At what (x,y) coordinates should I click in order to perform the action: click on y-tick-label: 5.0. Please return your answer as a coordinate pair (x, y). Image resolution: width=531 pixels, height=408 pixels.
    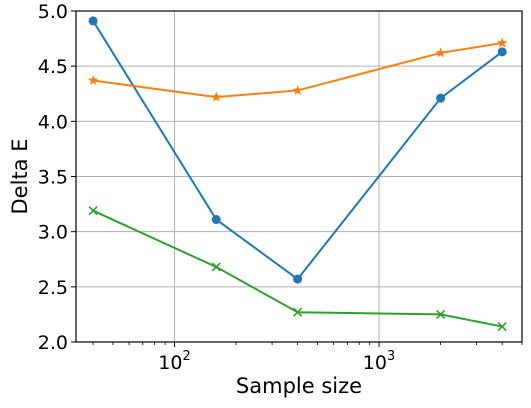
    Looking at the image, I should click on (53, 12).